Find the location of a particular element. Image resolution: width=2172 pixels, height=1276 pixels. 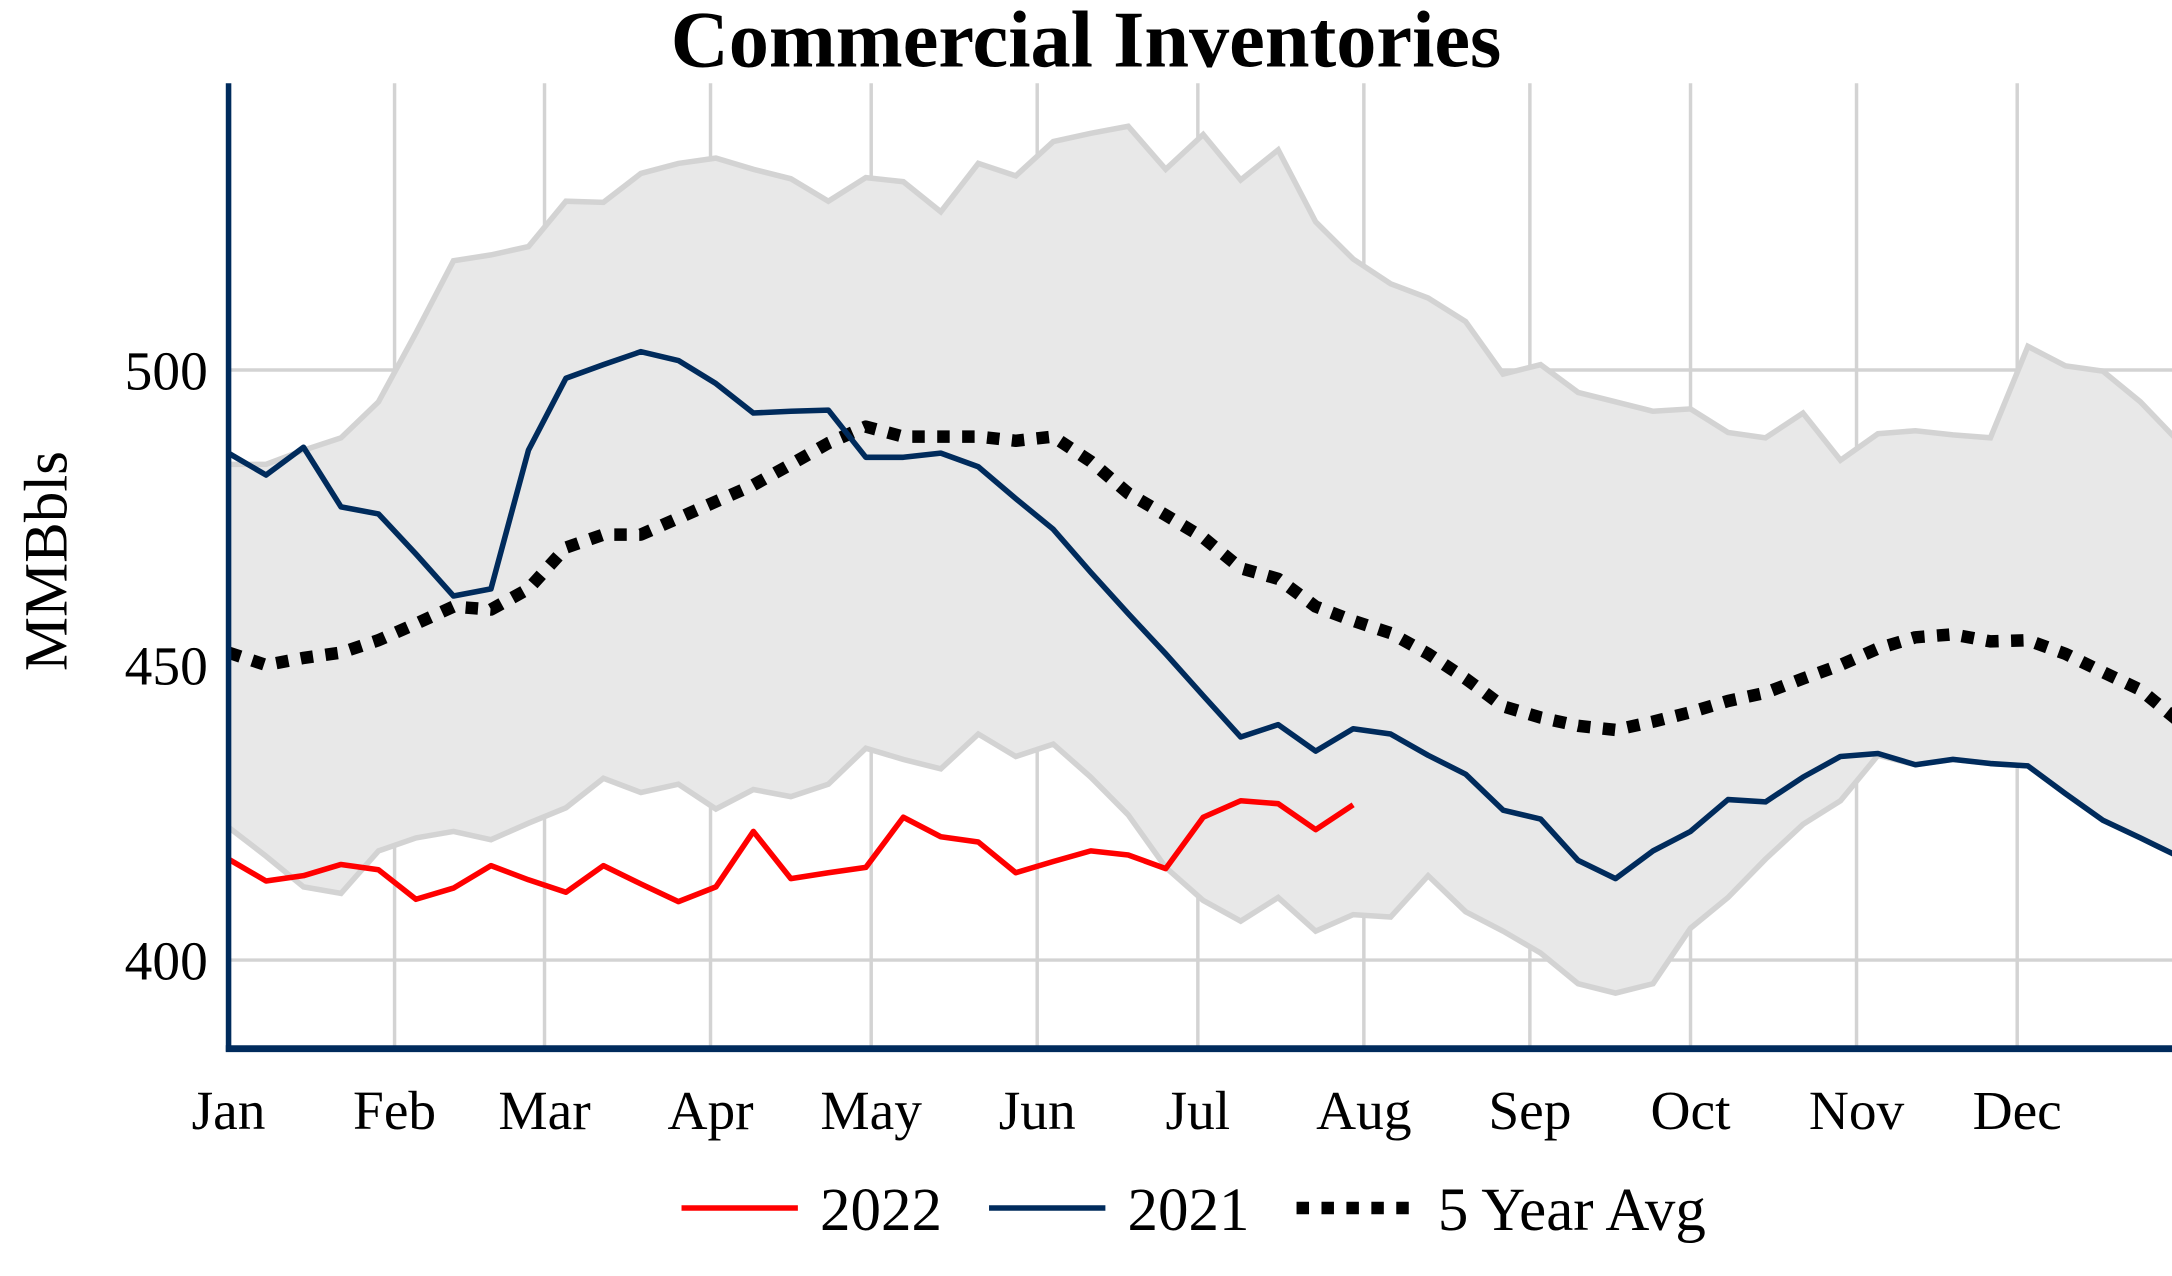

y-tick-label: 500 is located at coordinates (166, 370).